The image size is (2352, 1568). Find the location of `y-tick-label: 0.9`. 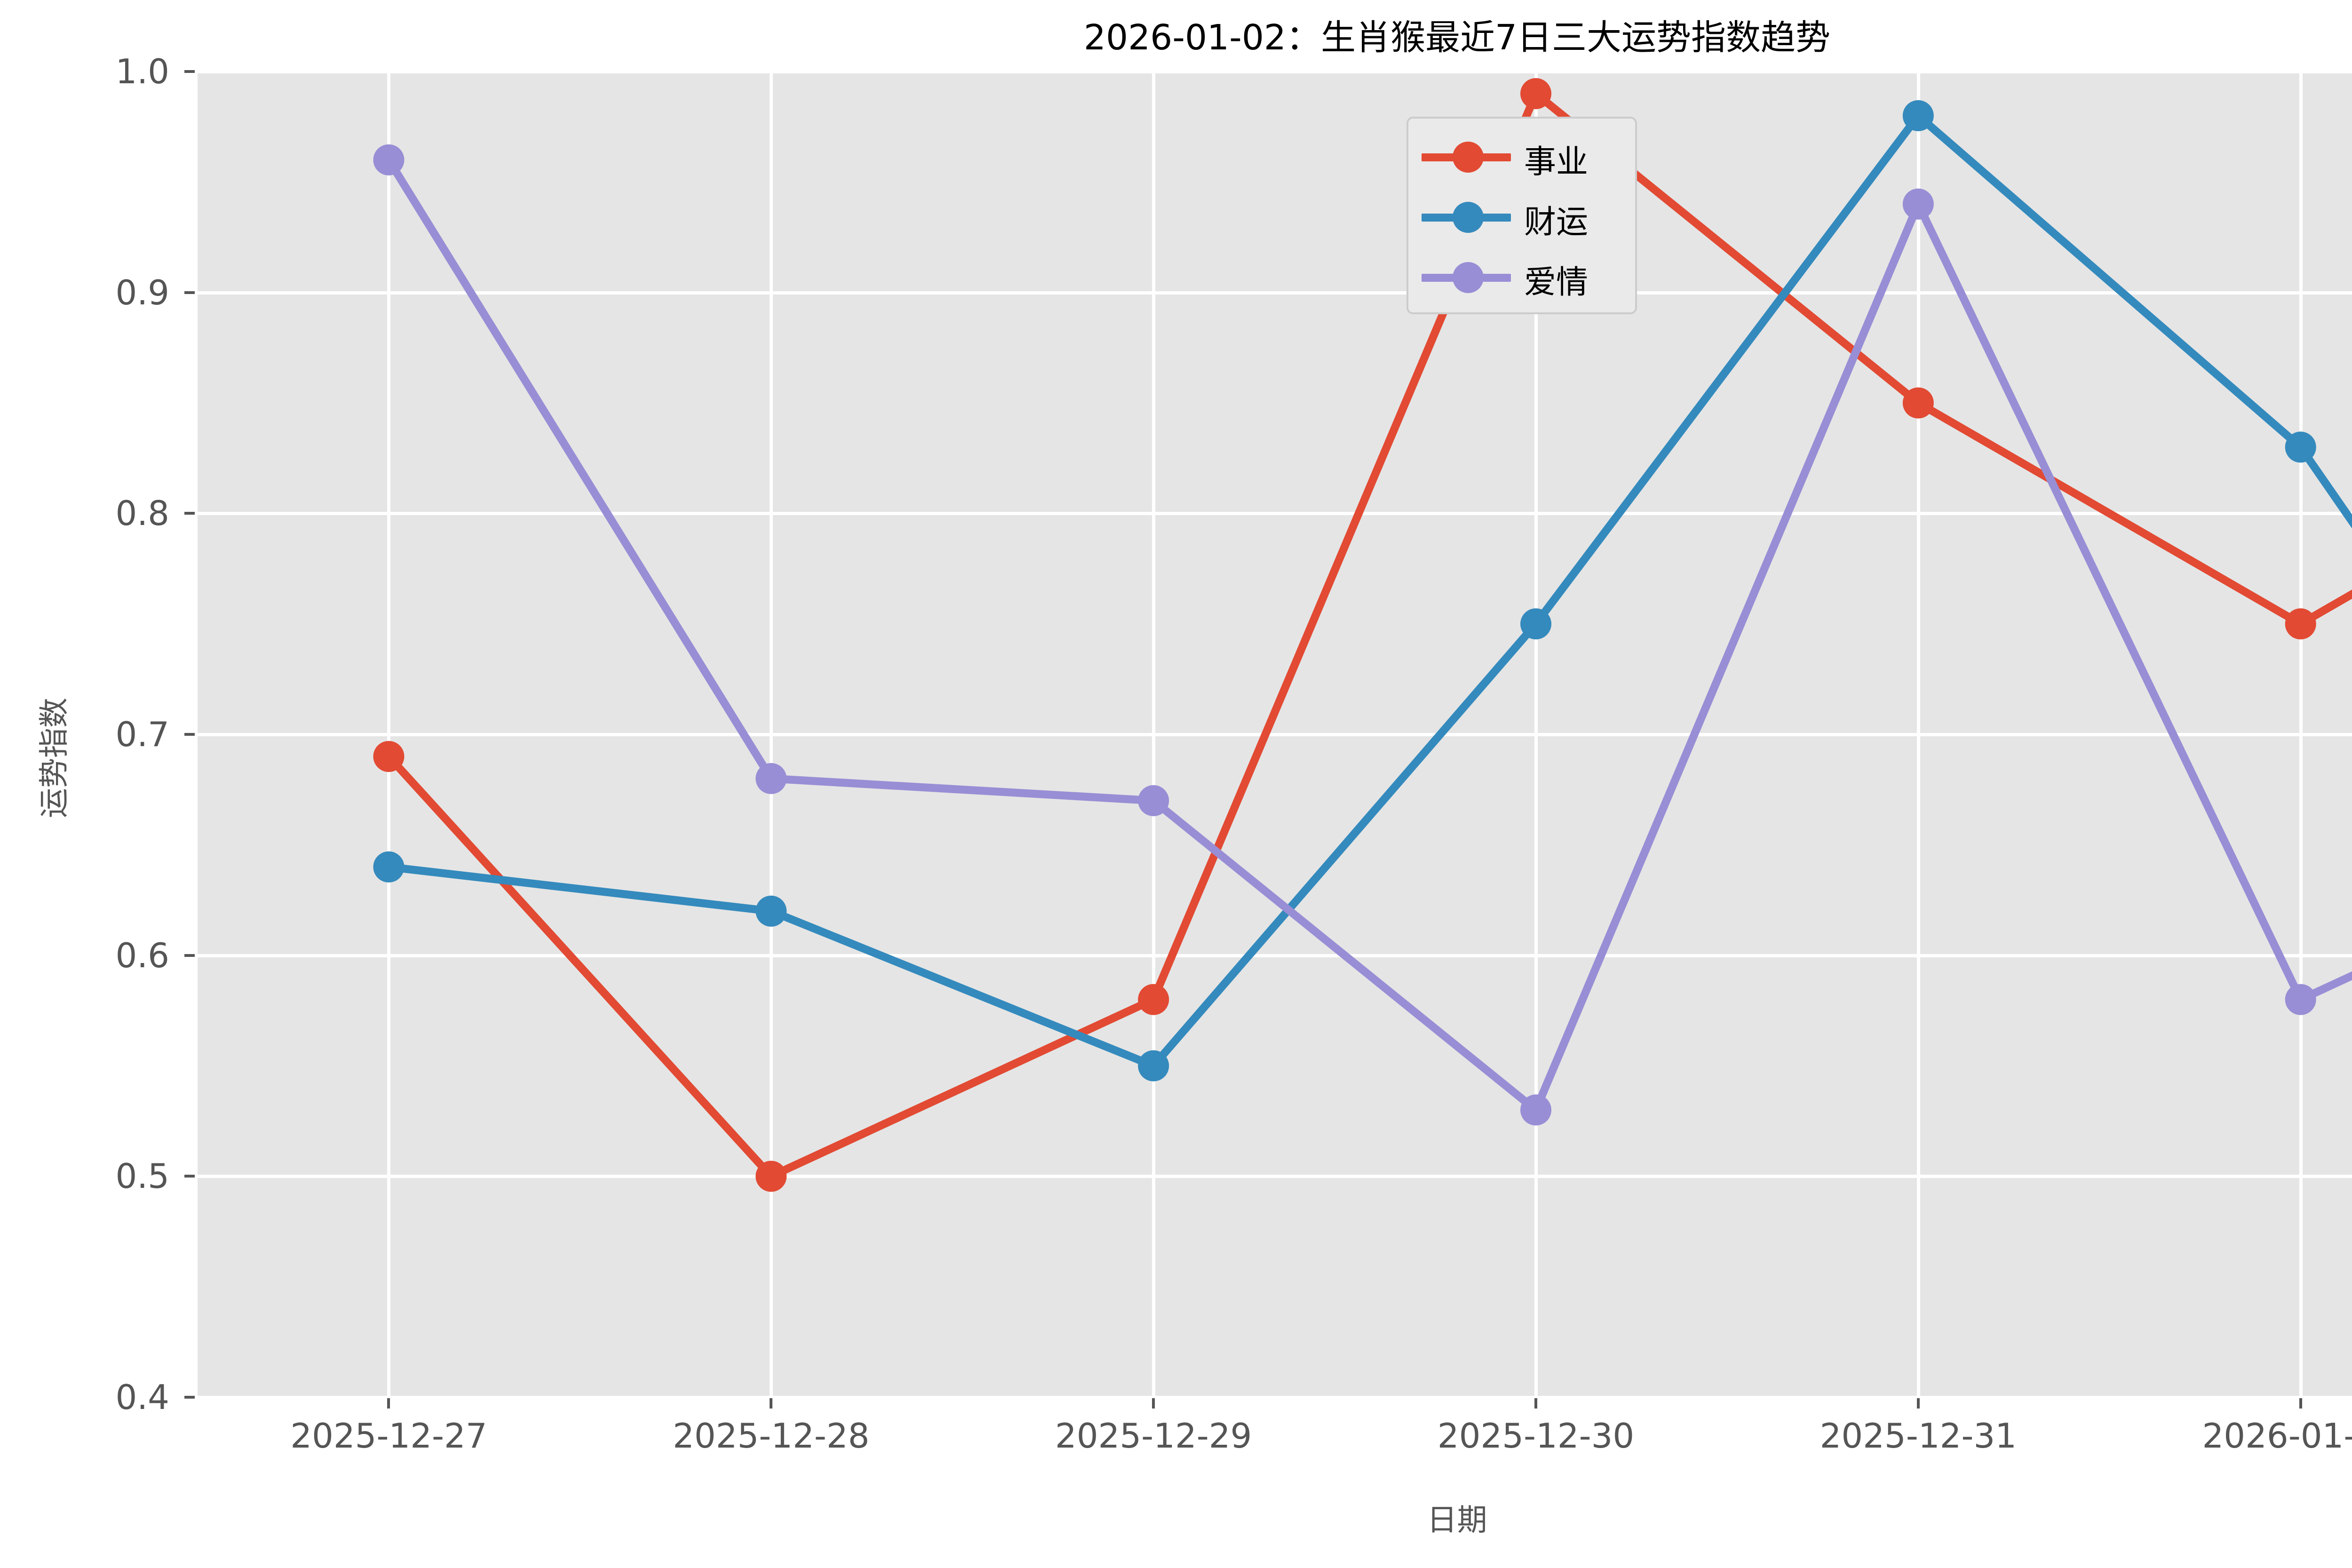

y-tick-label: 0.9 is located at coordinates (142, 292).